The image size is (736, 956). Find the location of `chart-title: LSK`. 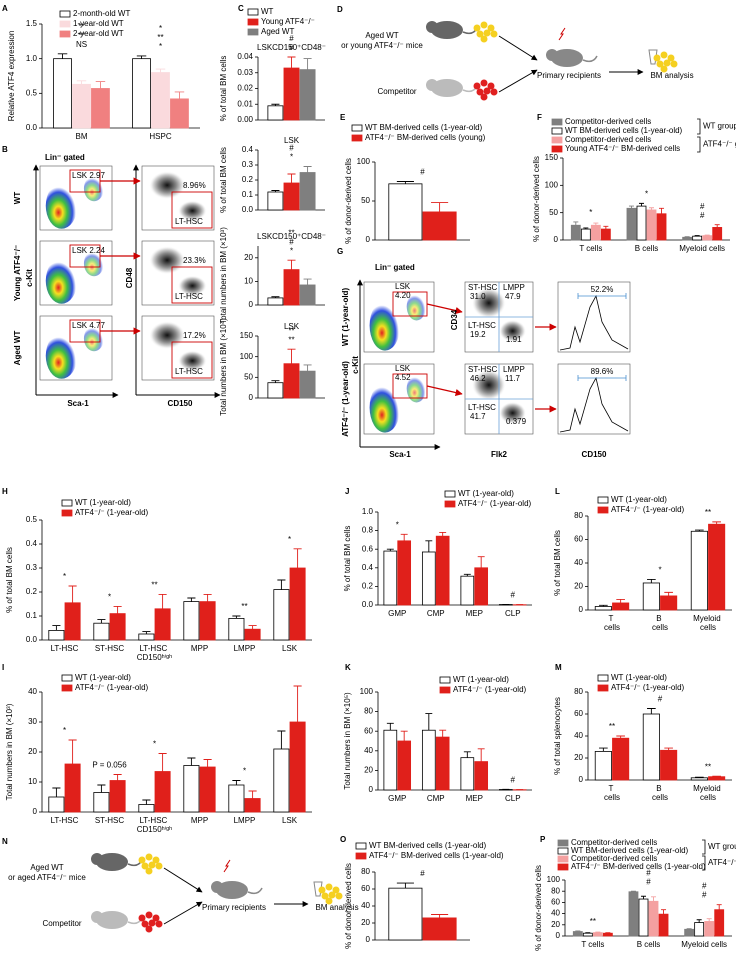

chart-title: LSK is located at coordinates (292, 140).